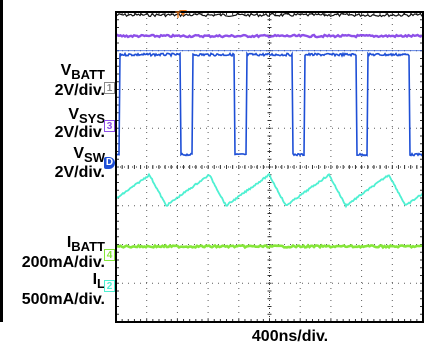 The height and width of the screenshot is (351, 425). What do you see at coordinates (269, 190) in the screenshot?
I see `il-trace` at bounding box center [269, 190].